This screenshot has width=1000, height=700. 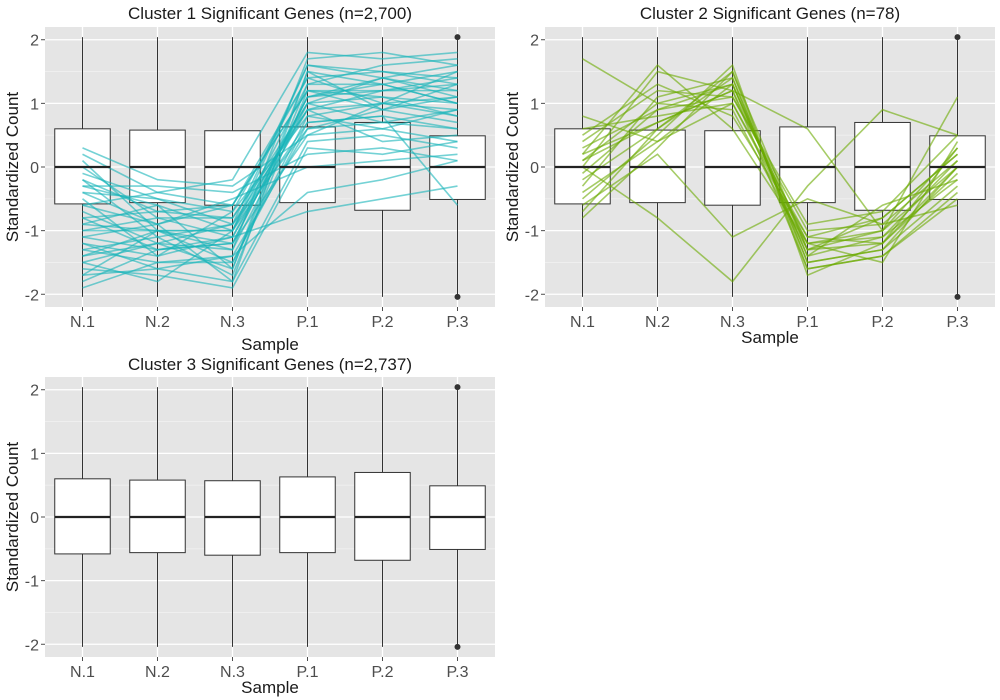 What do you see at coordinates (270, 13) in the screenshot?
I see `chart-title: Cluster 1 Significant Genes (n=2,700)` at bounding box center [270, 13].